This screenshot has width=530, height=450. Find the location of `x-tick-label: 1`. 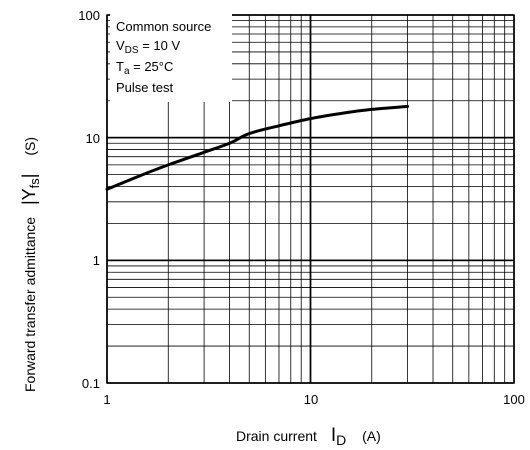

x-tick-label: 1 is located at coordinates (106, 399).